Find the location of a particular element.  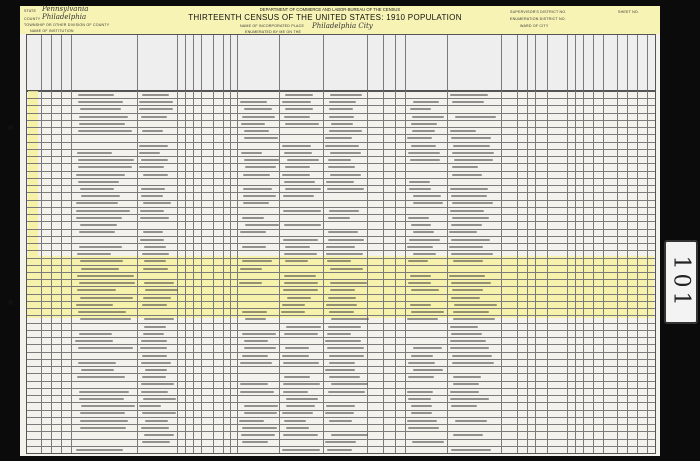

sheet-number-stamp: 101 is located at coordinates (681, 282).